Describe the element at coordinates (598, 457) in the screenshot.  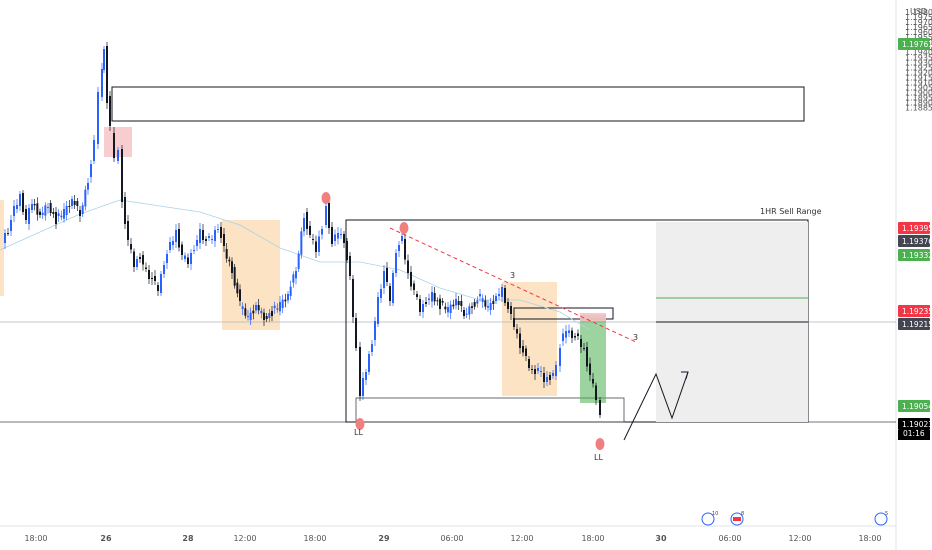
I see `ll-label: LL` at that location.